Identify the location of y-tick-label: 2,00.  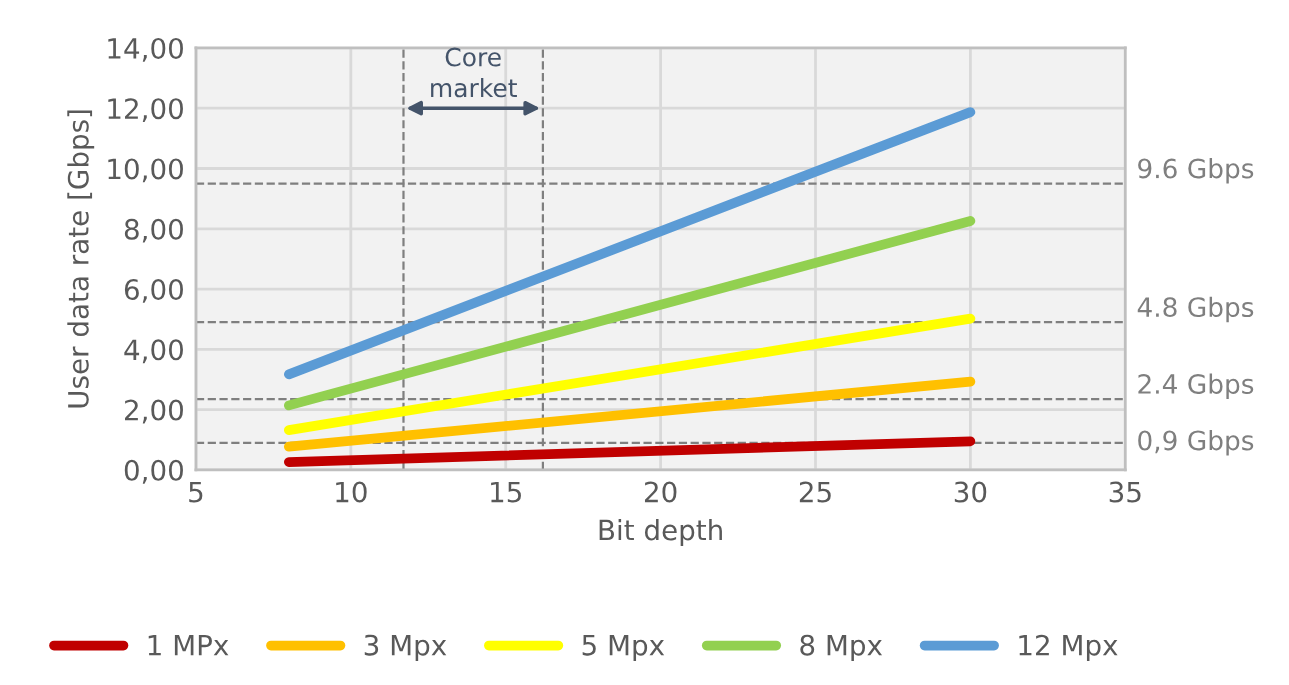
(154, 411).